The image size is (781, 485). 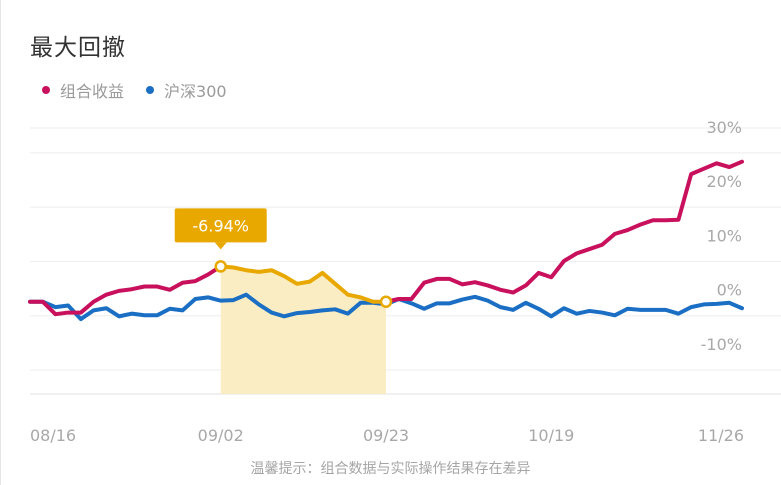 I want to click on drawdown-tooltip-label: -6.94%, so click(x=220, y=225).